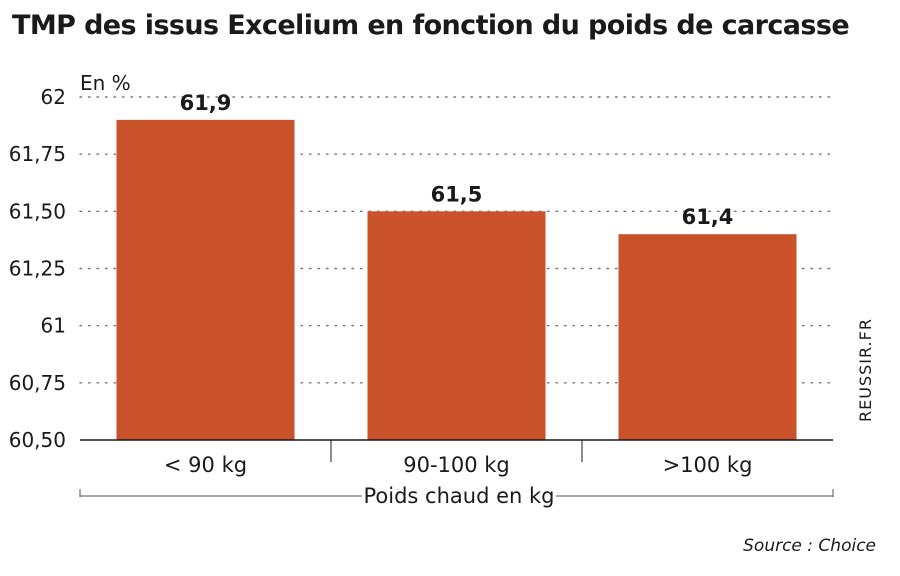 The image size is (900, 576). What do you see at coordinates (37, 154) in the screenshot?
I see `y-tick-label: 61,75` at bounding box center [37, 154].